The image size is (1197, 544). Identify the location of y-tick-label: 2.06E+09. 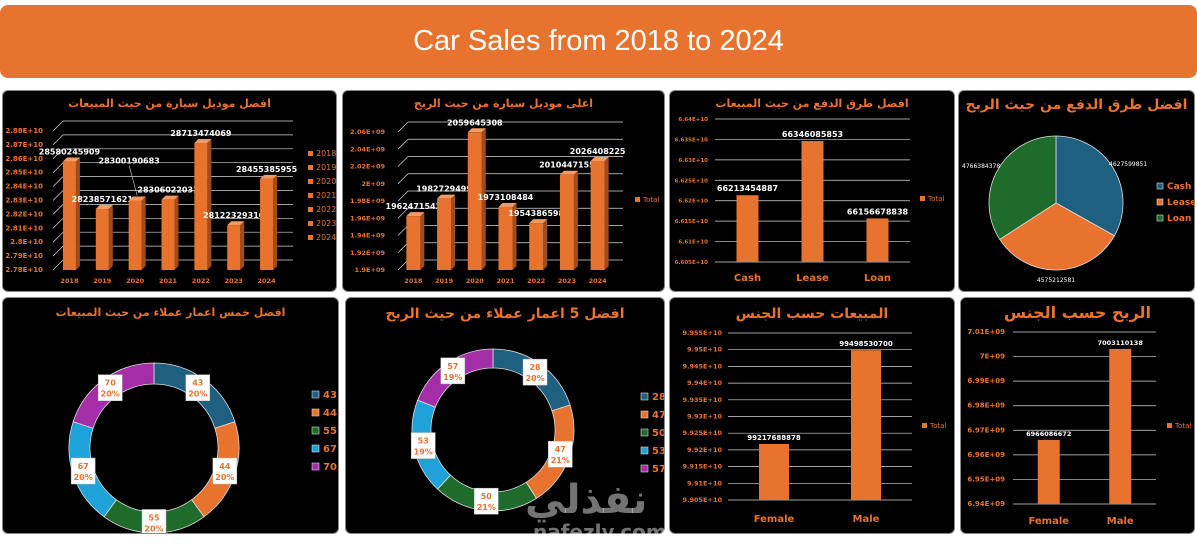
(367, 132).